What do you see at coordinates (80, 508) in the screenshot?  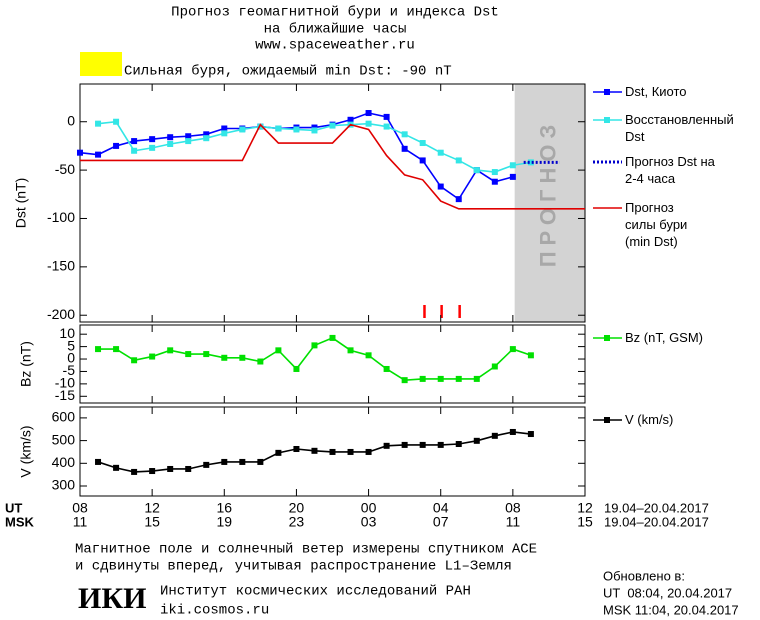 I see `x-tick-label: 08` at bounding box center [80, 508].